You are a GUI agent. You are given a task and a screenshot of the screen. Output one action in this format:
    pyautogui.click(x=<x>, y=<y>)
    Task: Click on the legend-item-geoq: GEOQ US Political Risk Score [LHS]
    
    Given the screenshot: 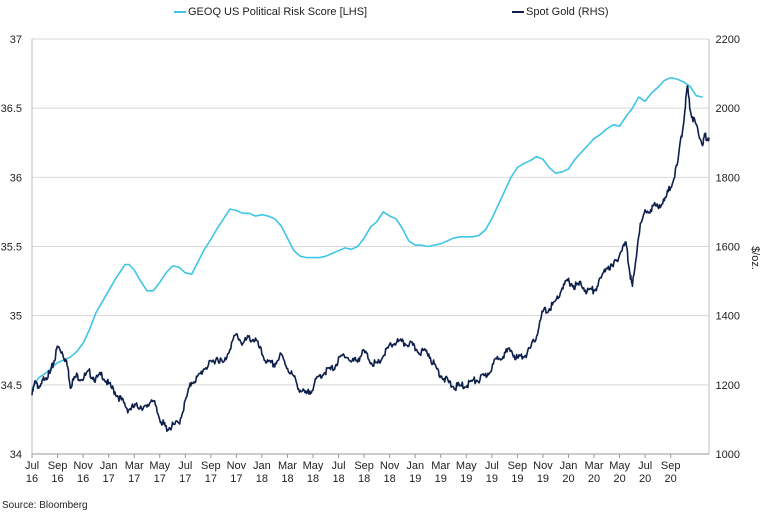 What is the action you would take?
    pyautogui.click(x=270, y=12)
    